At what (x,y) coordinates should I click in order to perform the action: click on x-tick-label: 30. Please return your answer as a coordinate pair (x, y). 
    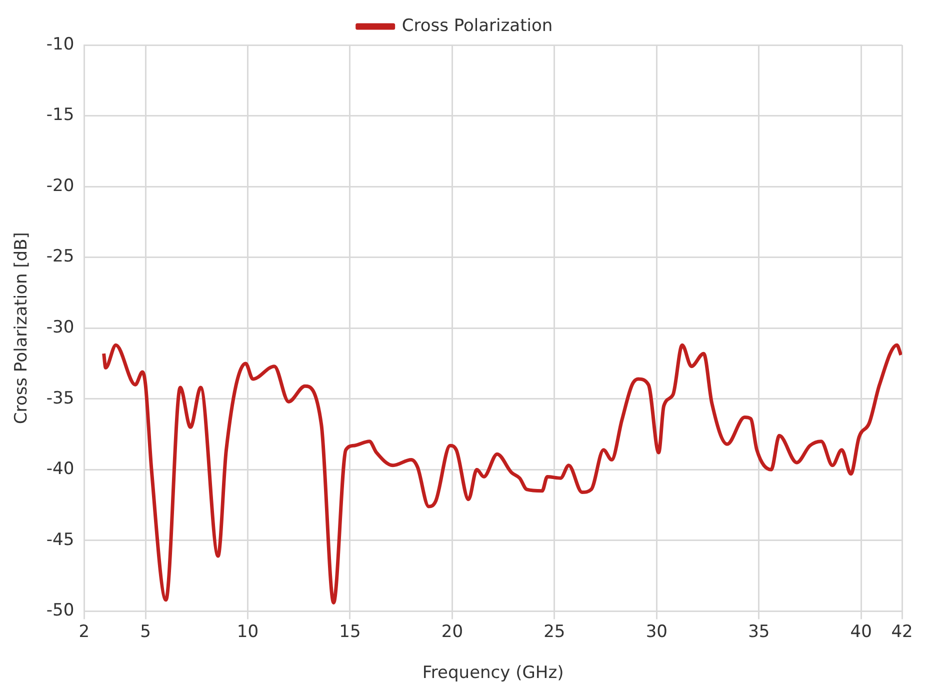
    Looking at the image, I should click on (657, 632).